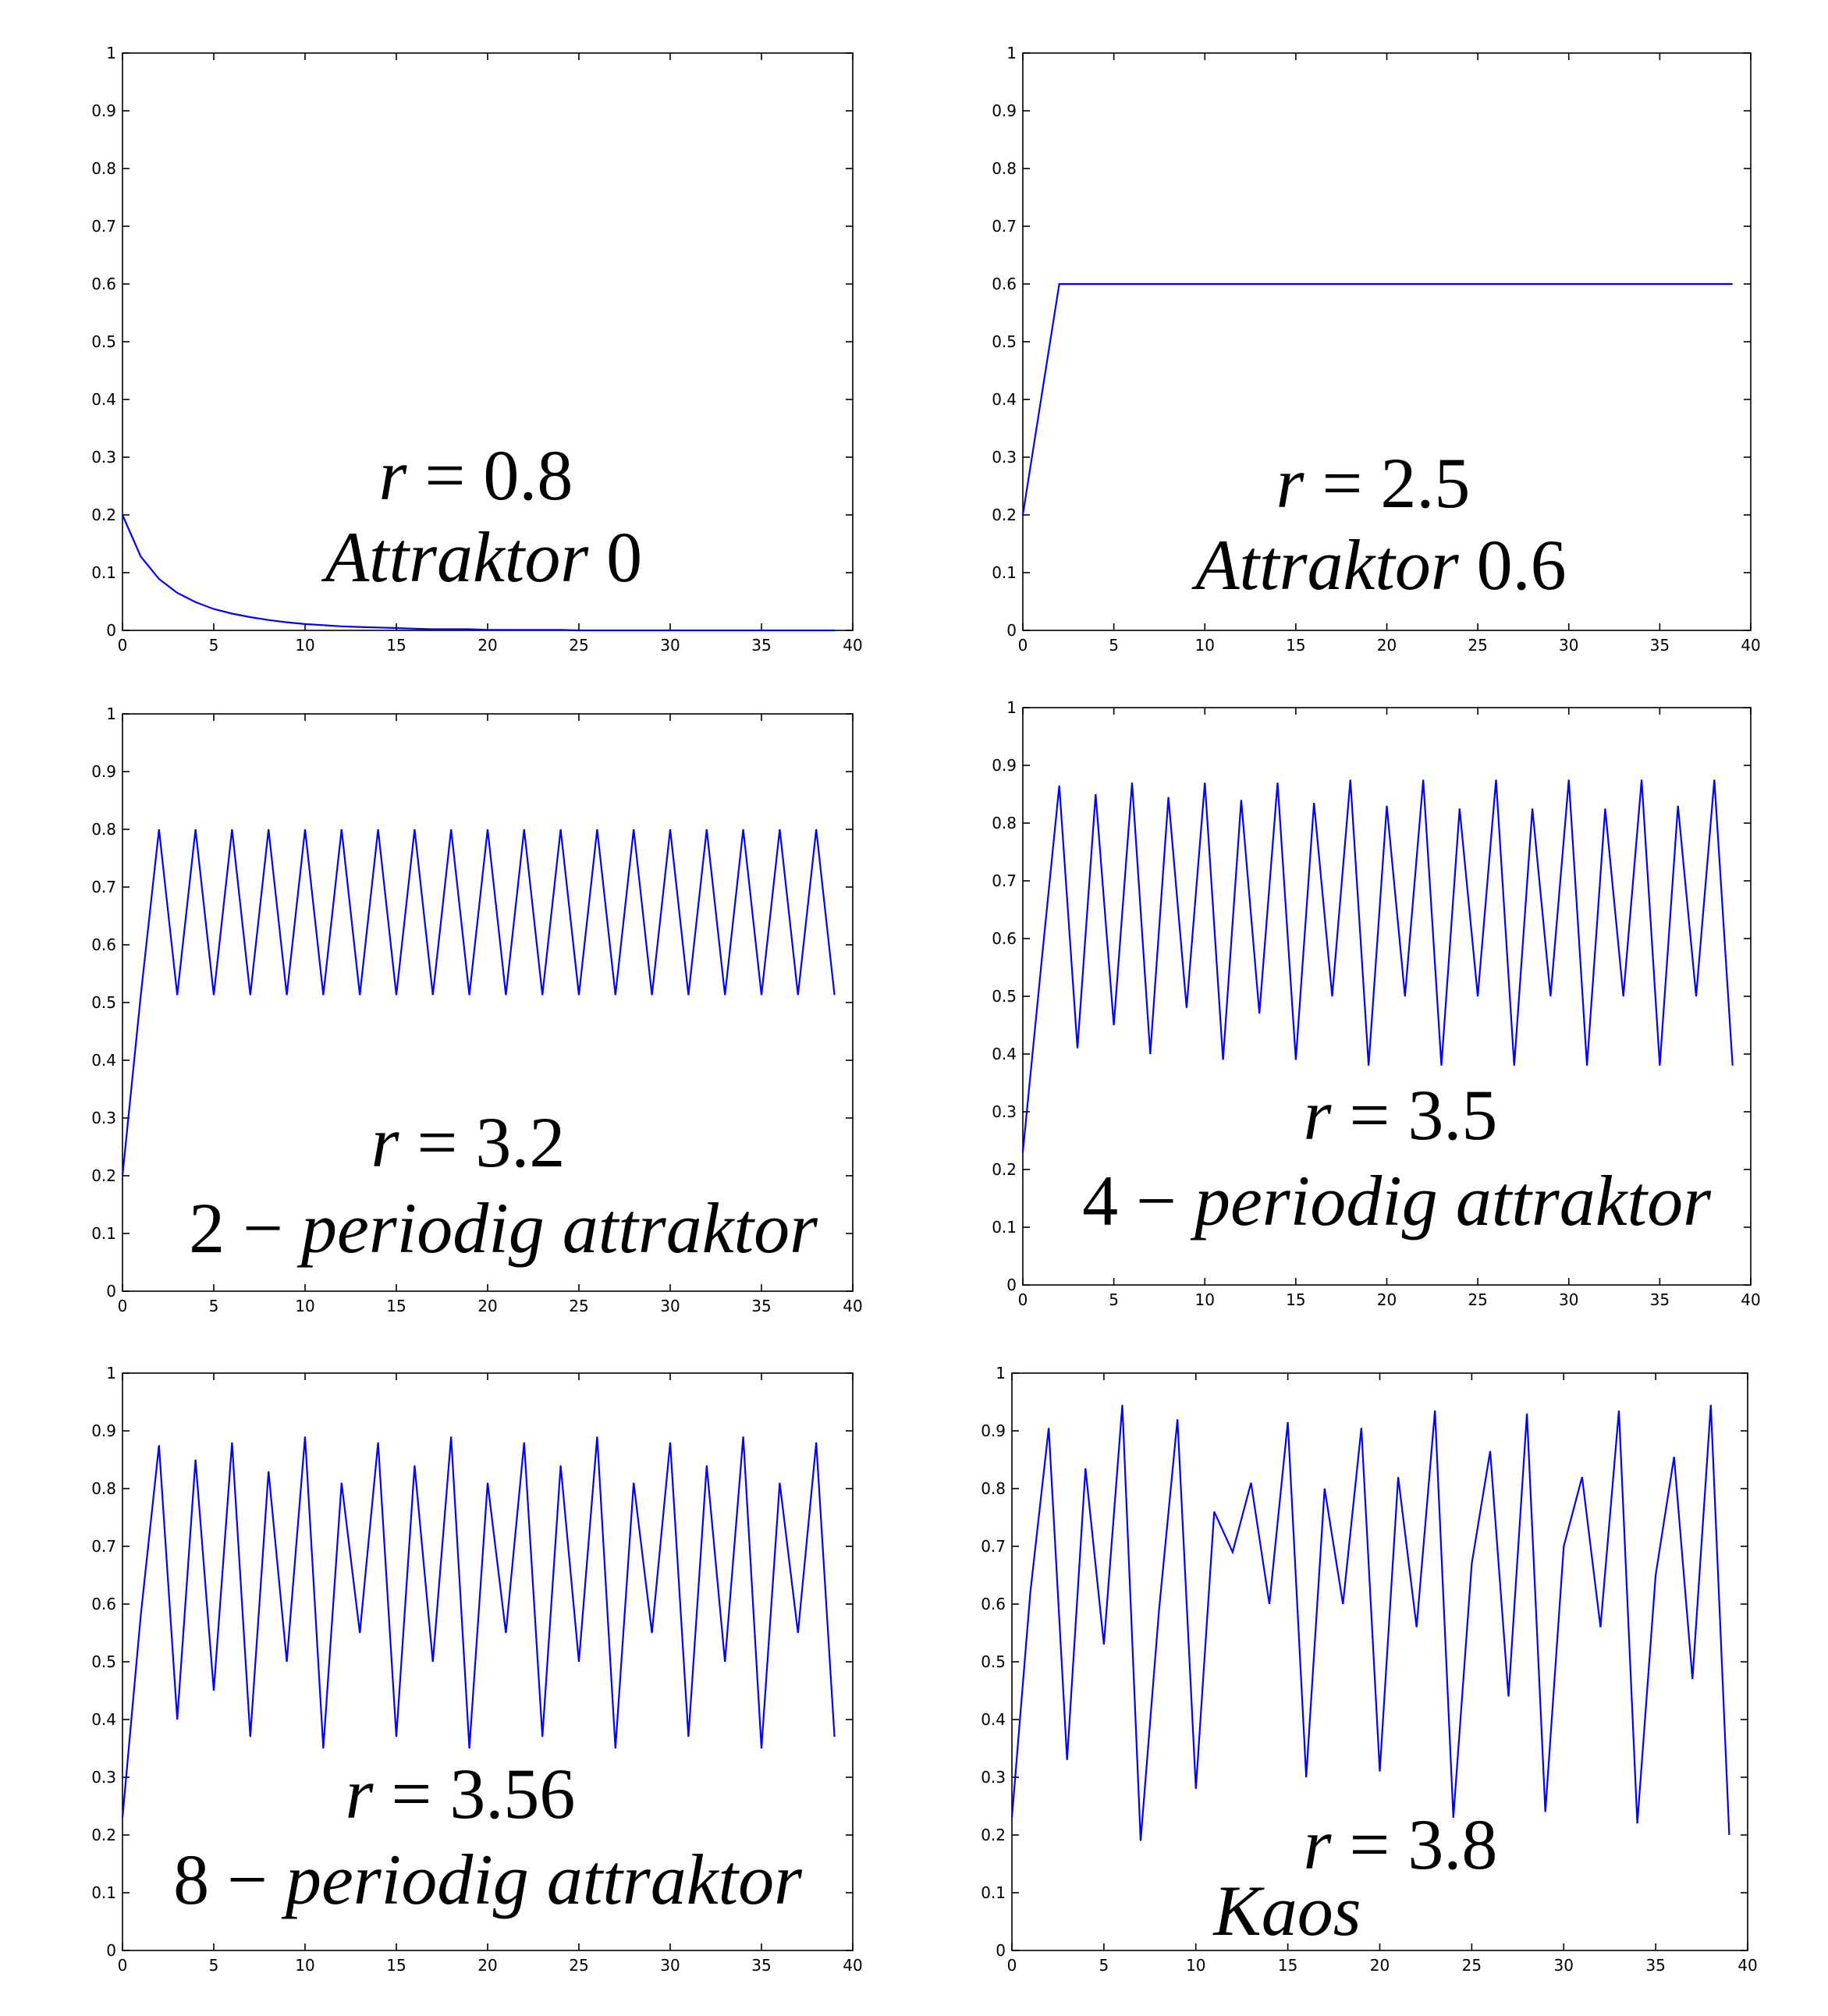 The image size is (1828, 2016). Describe the element at coordinates (1401, 1845) in the screenshot. I see `annotation-parameter: r = 3.8` at that location.